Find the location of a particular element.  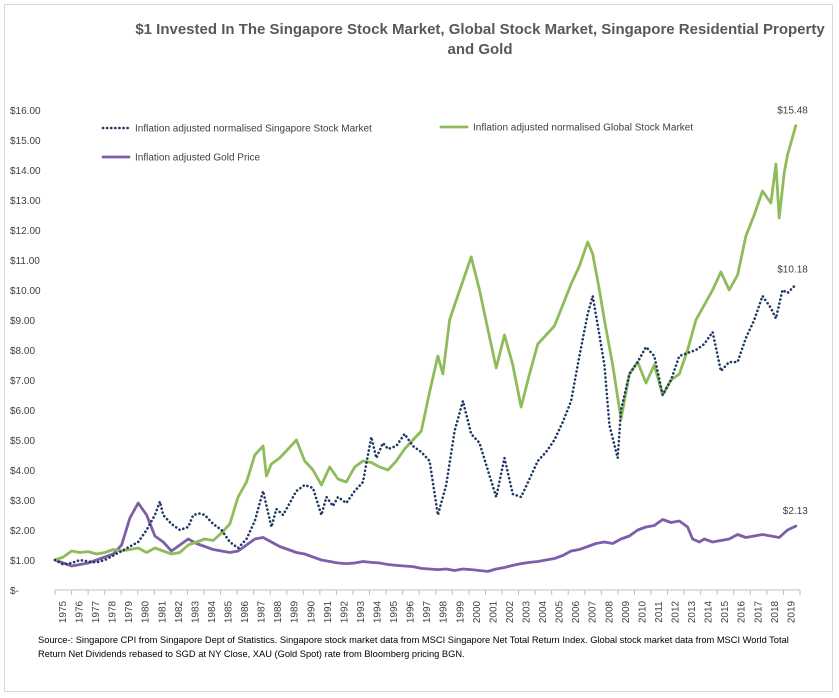

y-tick-label: $3.00 is located at coordinates (22, 501).